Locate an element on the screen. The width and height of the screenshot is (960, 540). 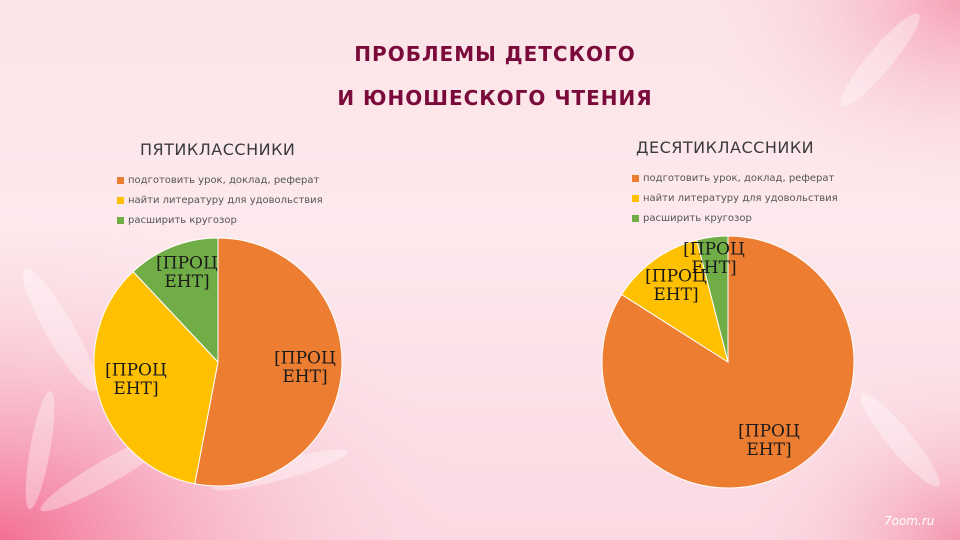
data-label-left-1: [ПРОЦ ЕНТ] is located at coordinates (136, 380).